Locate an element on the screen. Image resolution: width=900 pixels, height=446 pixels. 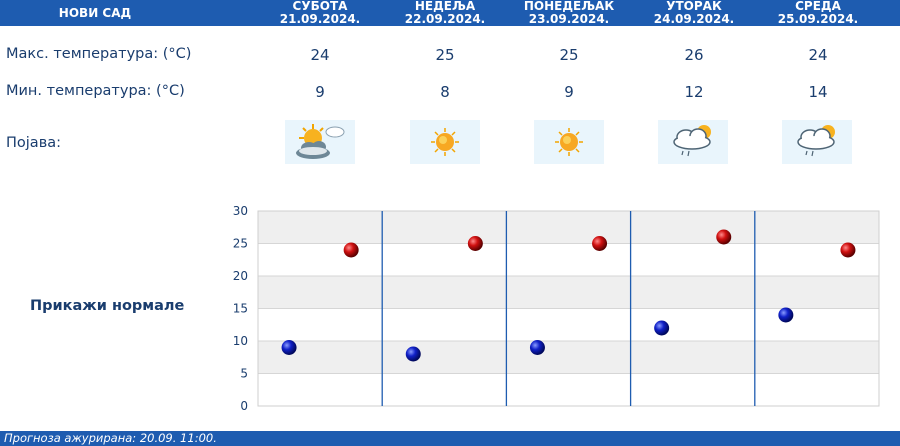
day-name: СРЕДА is located at coordinates (818, 6).